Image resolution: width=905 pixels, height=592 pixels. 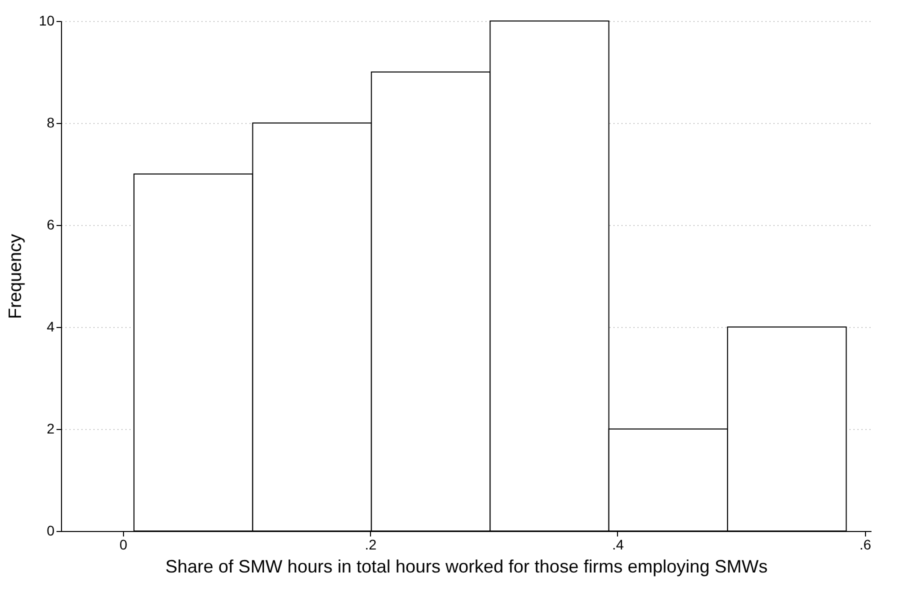 I want to click on x-tick-label: .2, so click(x=370, y=544).